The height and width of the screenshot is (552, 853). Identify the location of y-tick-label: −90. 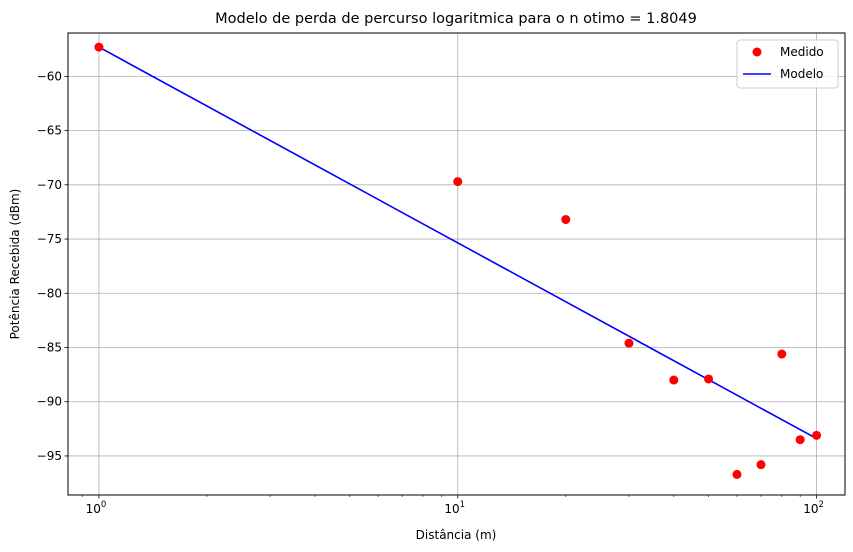
(49, 402).